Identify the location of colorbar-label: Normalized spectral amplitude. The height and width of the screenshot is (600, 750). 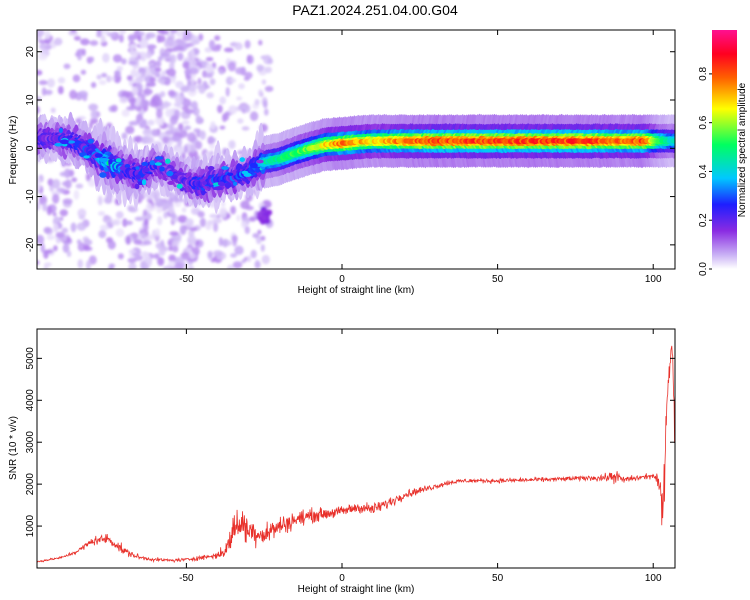
(742, 149).